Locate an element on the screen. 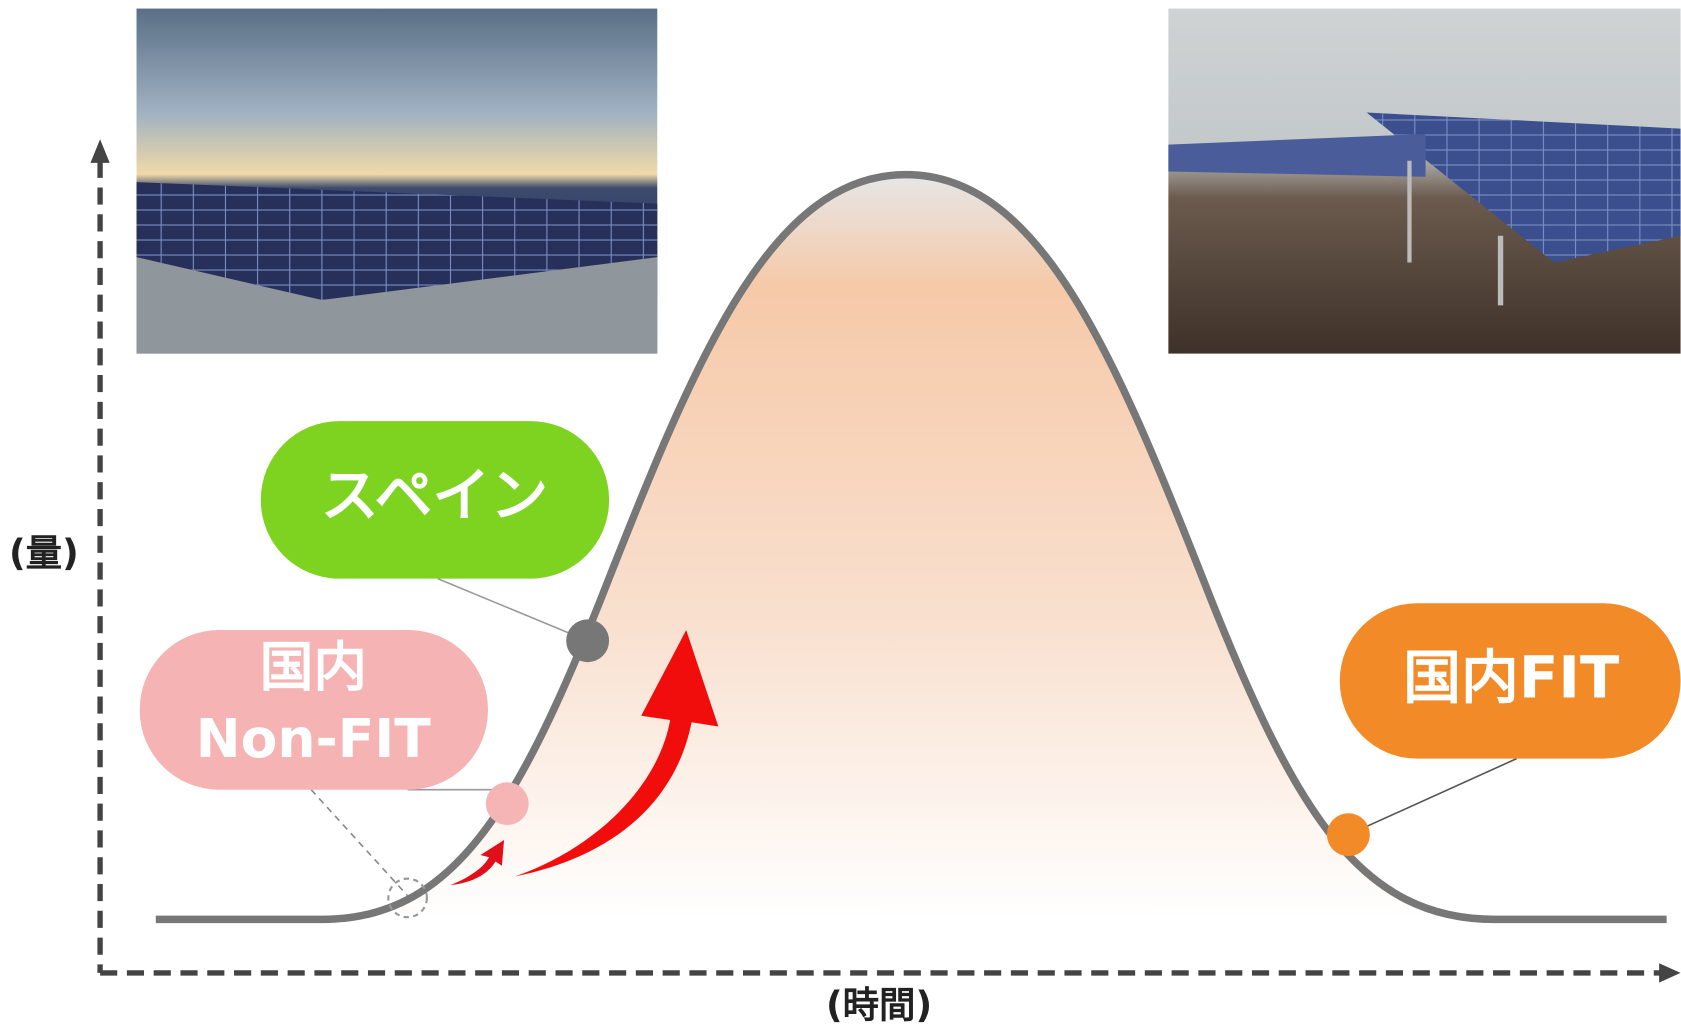 The width and height of the screenshot is (1681, 1034). callout-text: 国内 is located at coordinates (313, 666).